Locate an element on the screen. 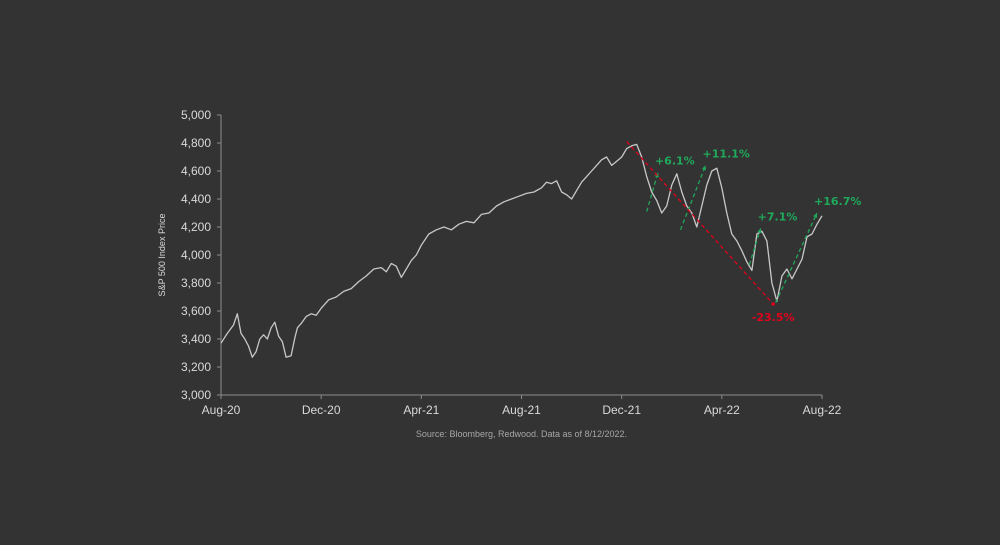 The width and height of the screenshot is (1000, 545). x-tick-label: Aug-22 is located at coordinates (822, 410).